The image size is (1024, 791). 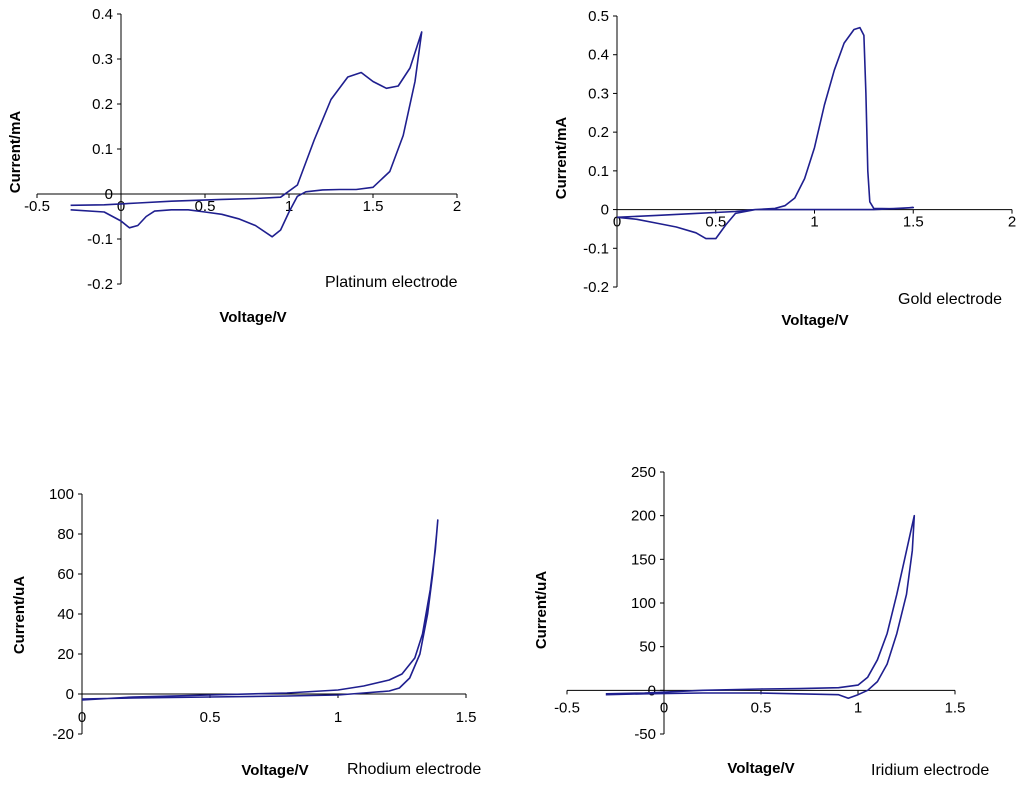 I want to click on y-tick-label: -50, so click(x=645, y=734).